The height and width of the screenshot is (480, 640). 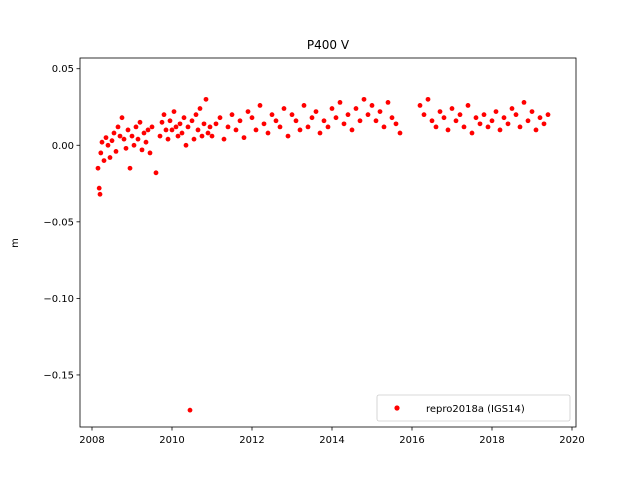 What do you see at coordinates (15, 243) in the screenshot?
I see `y-axis-label: m` at bounding box center [15, 243].